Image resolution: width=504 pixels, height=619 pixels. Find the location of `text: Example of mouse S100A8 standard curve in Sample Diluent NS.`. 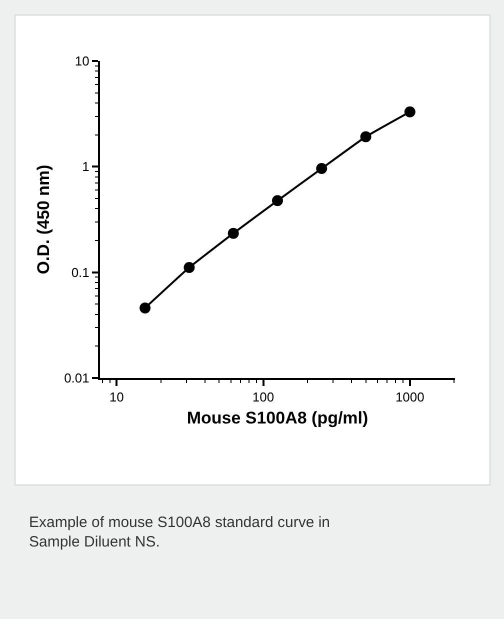

text: Example of mouse S100A8 standard curve in Sample Diluent NS. is located at coordinates (179, 532).